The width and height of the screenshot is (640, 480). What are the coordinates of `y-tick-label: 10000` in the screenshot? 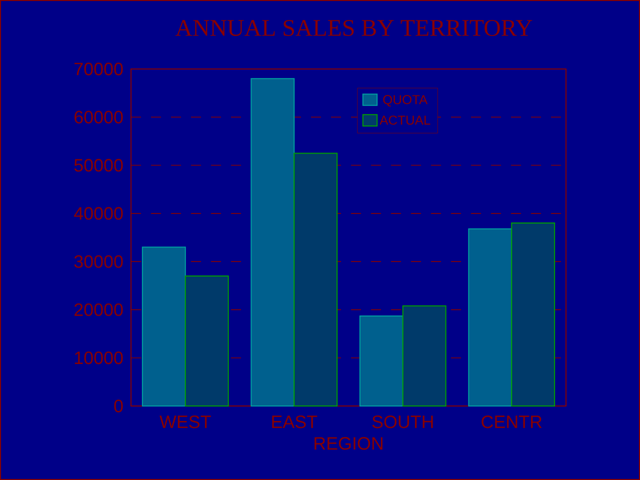 It's located at (98, 357).